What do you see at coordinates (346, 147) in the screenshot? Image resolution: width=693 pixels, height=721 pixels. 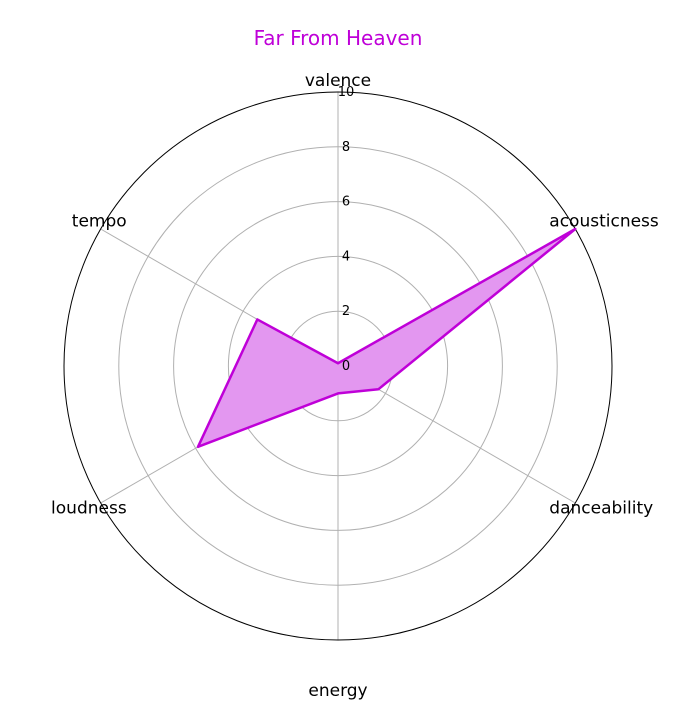 I see `r-tick-label: 8` at bounding box center [346, 147].